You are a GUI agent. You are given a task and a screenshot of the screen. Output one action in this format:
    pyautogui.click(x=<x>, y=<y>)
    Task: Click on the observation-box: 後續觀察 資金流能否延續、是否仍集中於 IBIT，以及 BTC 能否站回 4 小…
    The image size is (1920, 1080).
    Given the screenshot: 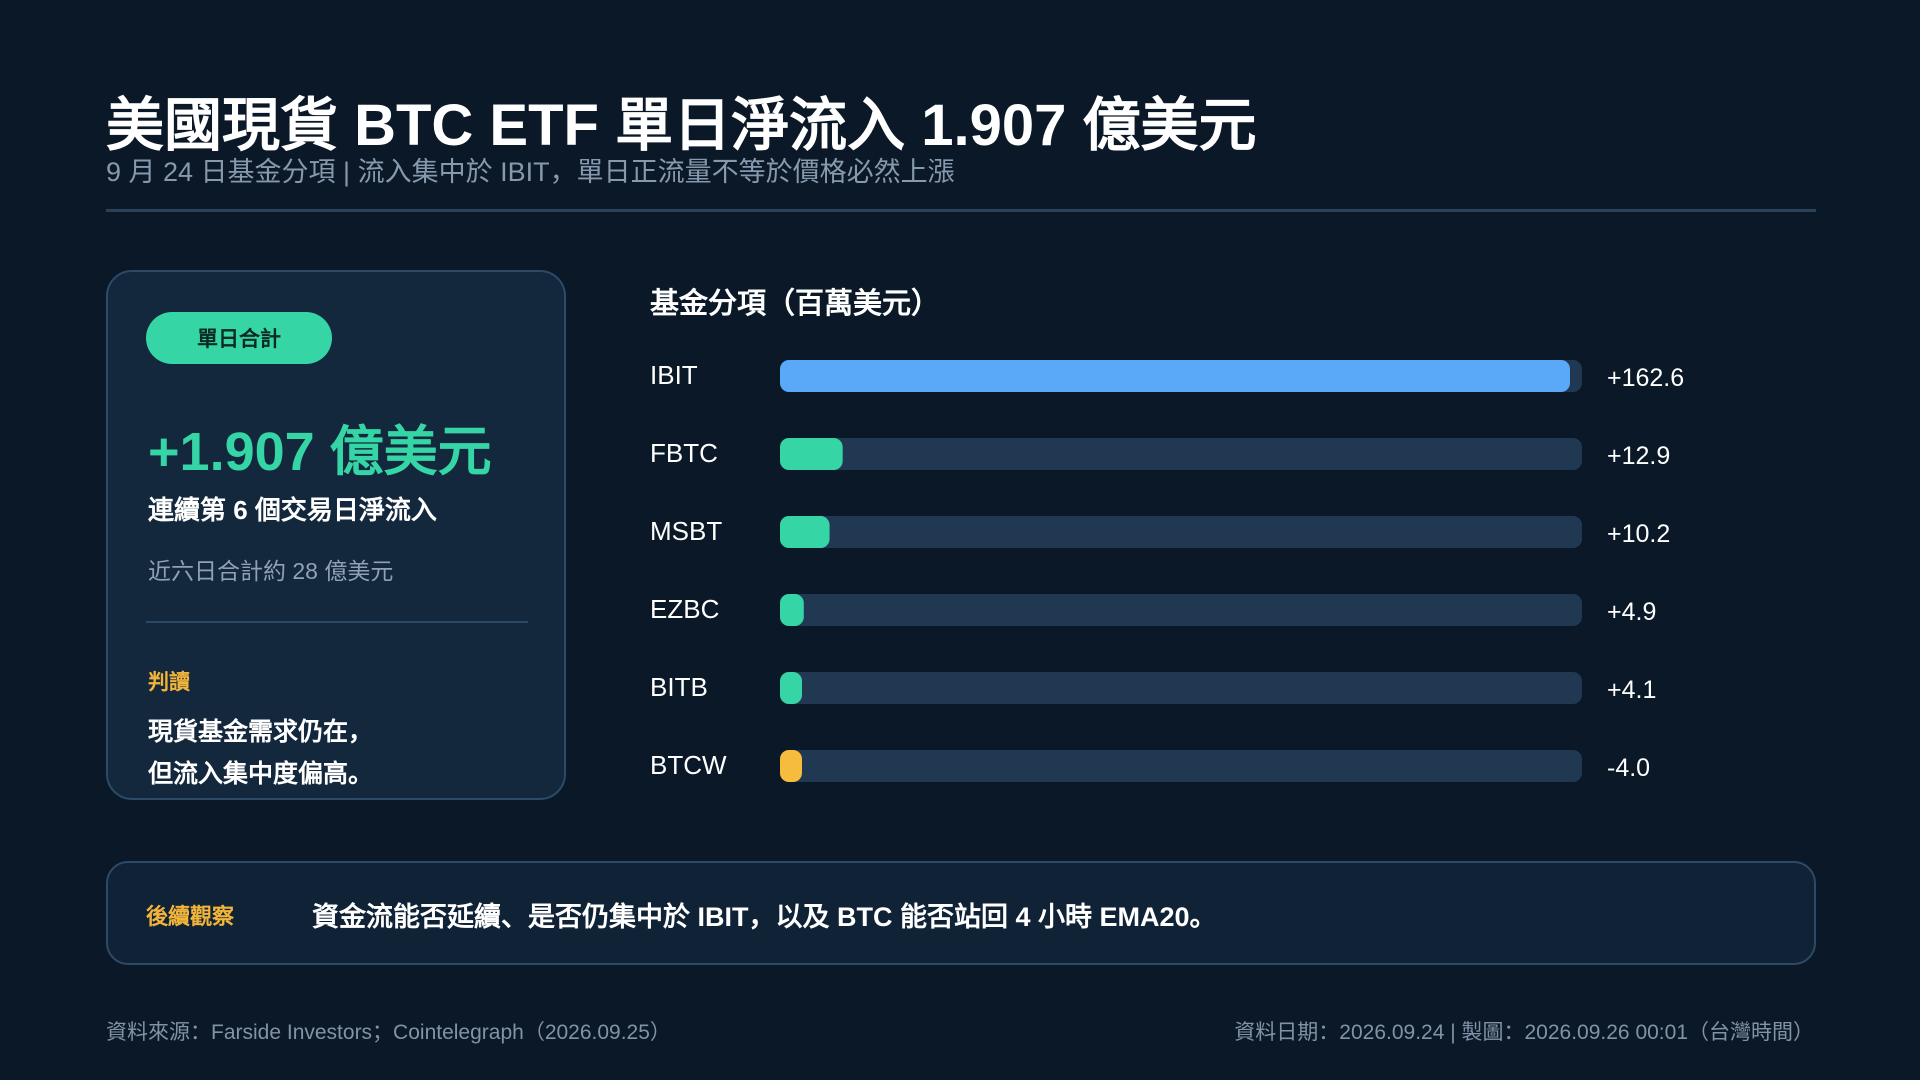 What is the action you would take?
    pyautogui.click(x=961, y=913)
    